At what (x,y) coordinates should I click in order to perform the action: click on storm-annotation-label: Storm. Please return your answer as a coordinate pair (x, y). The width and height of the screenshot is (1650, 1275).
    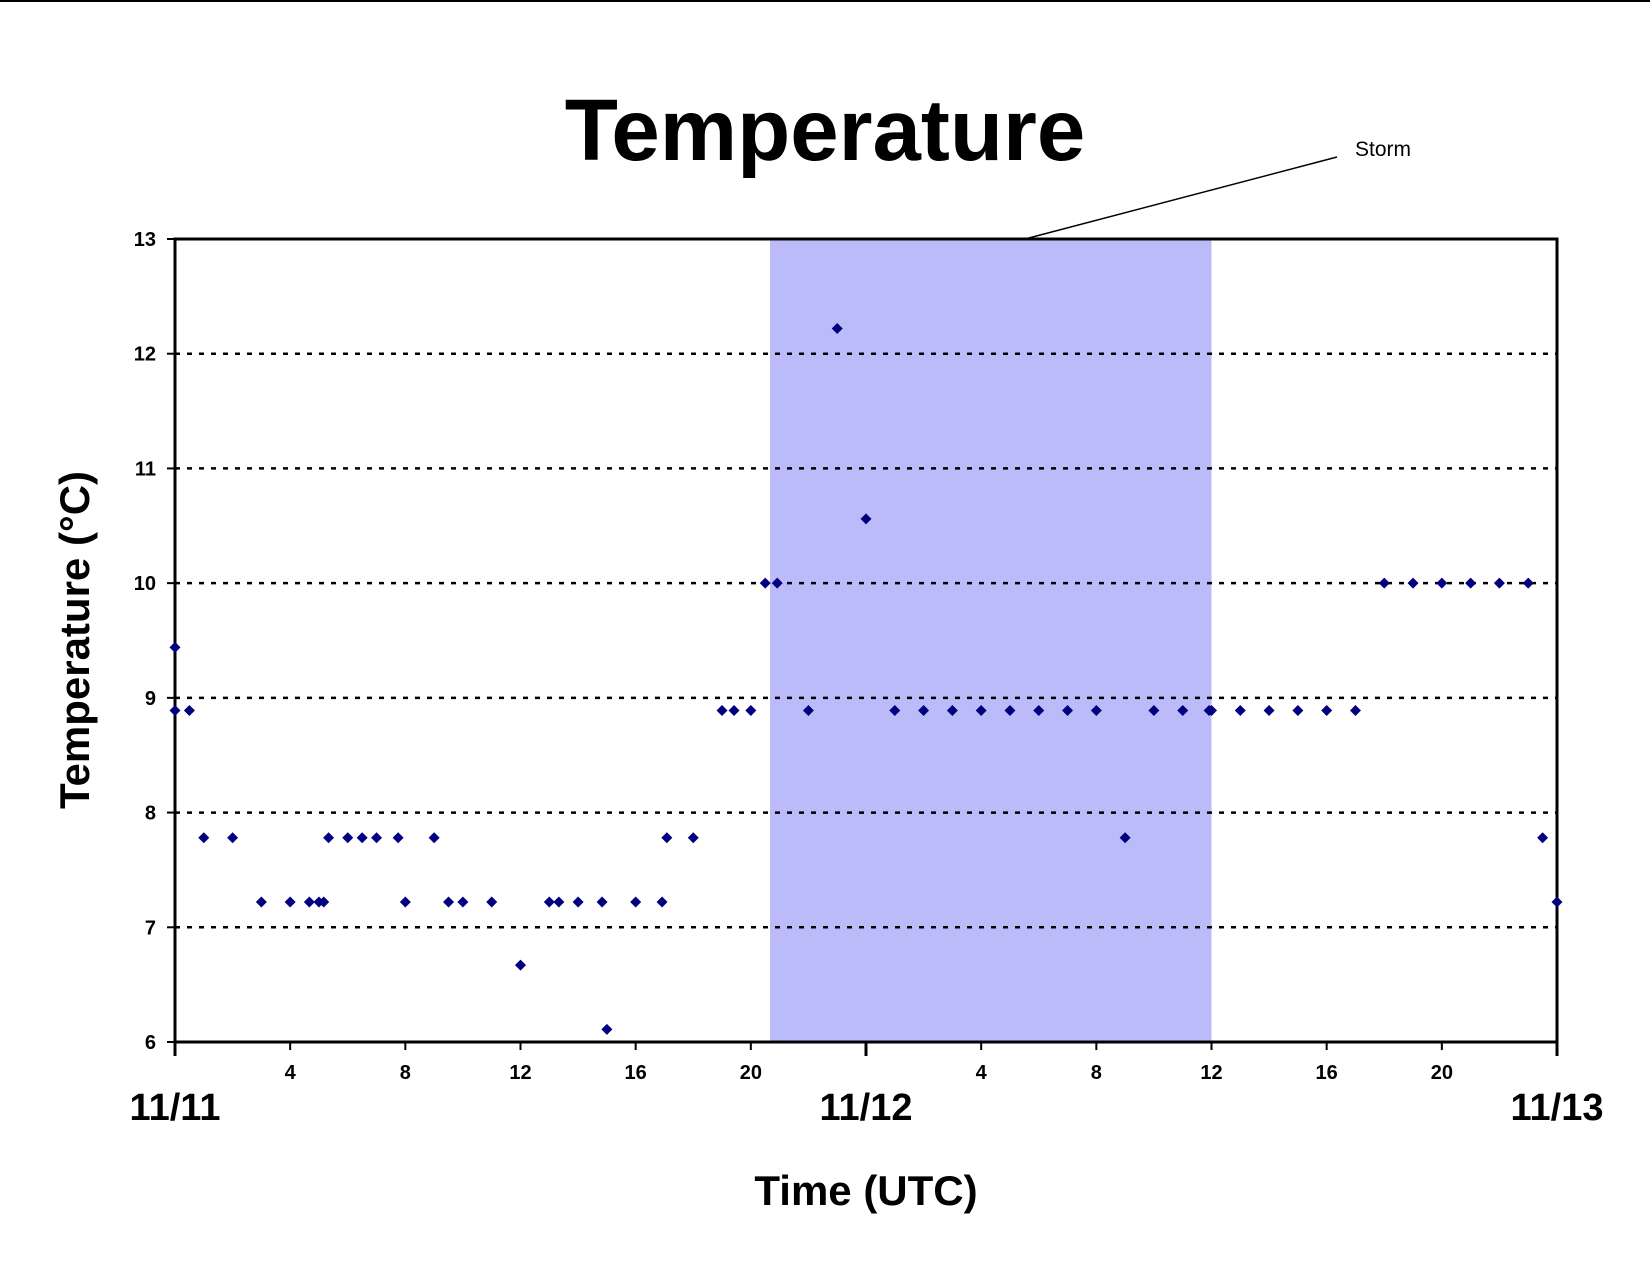
    Looking at the image, I should click on (1383, 149).